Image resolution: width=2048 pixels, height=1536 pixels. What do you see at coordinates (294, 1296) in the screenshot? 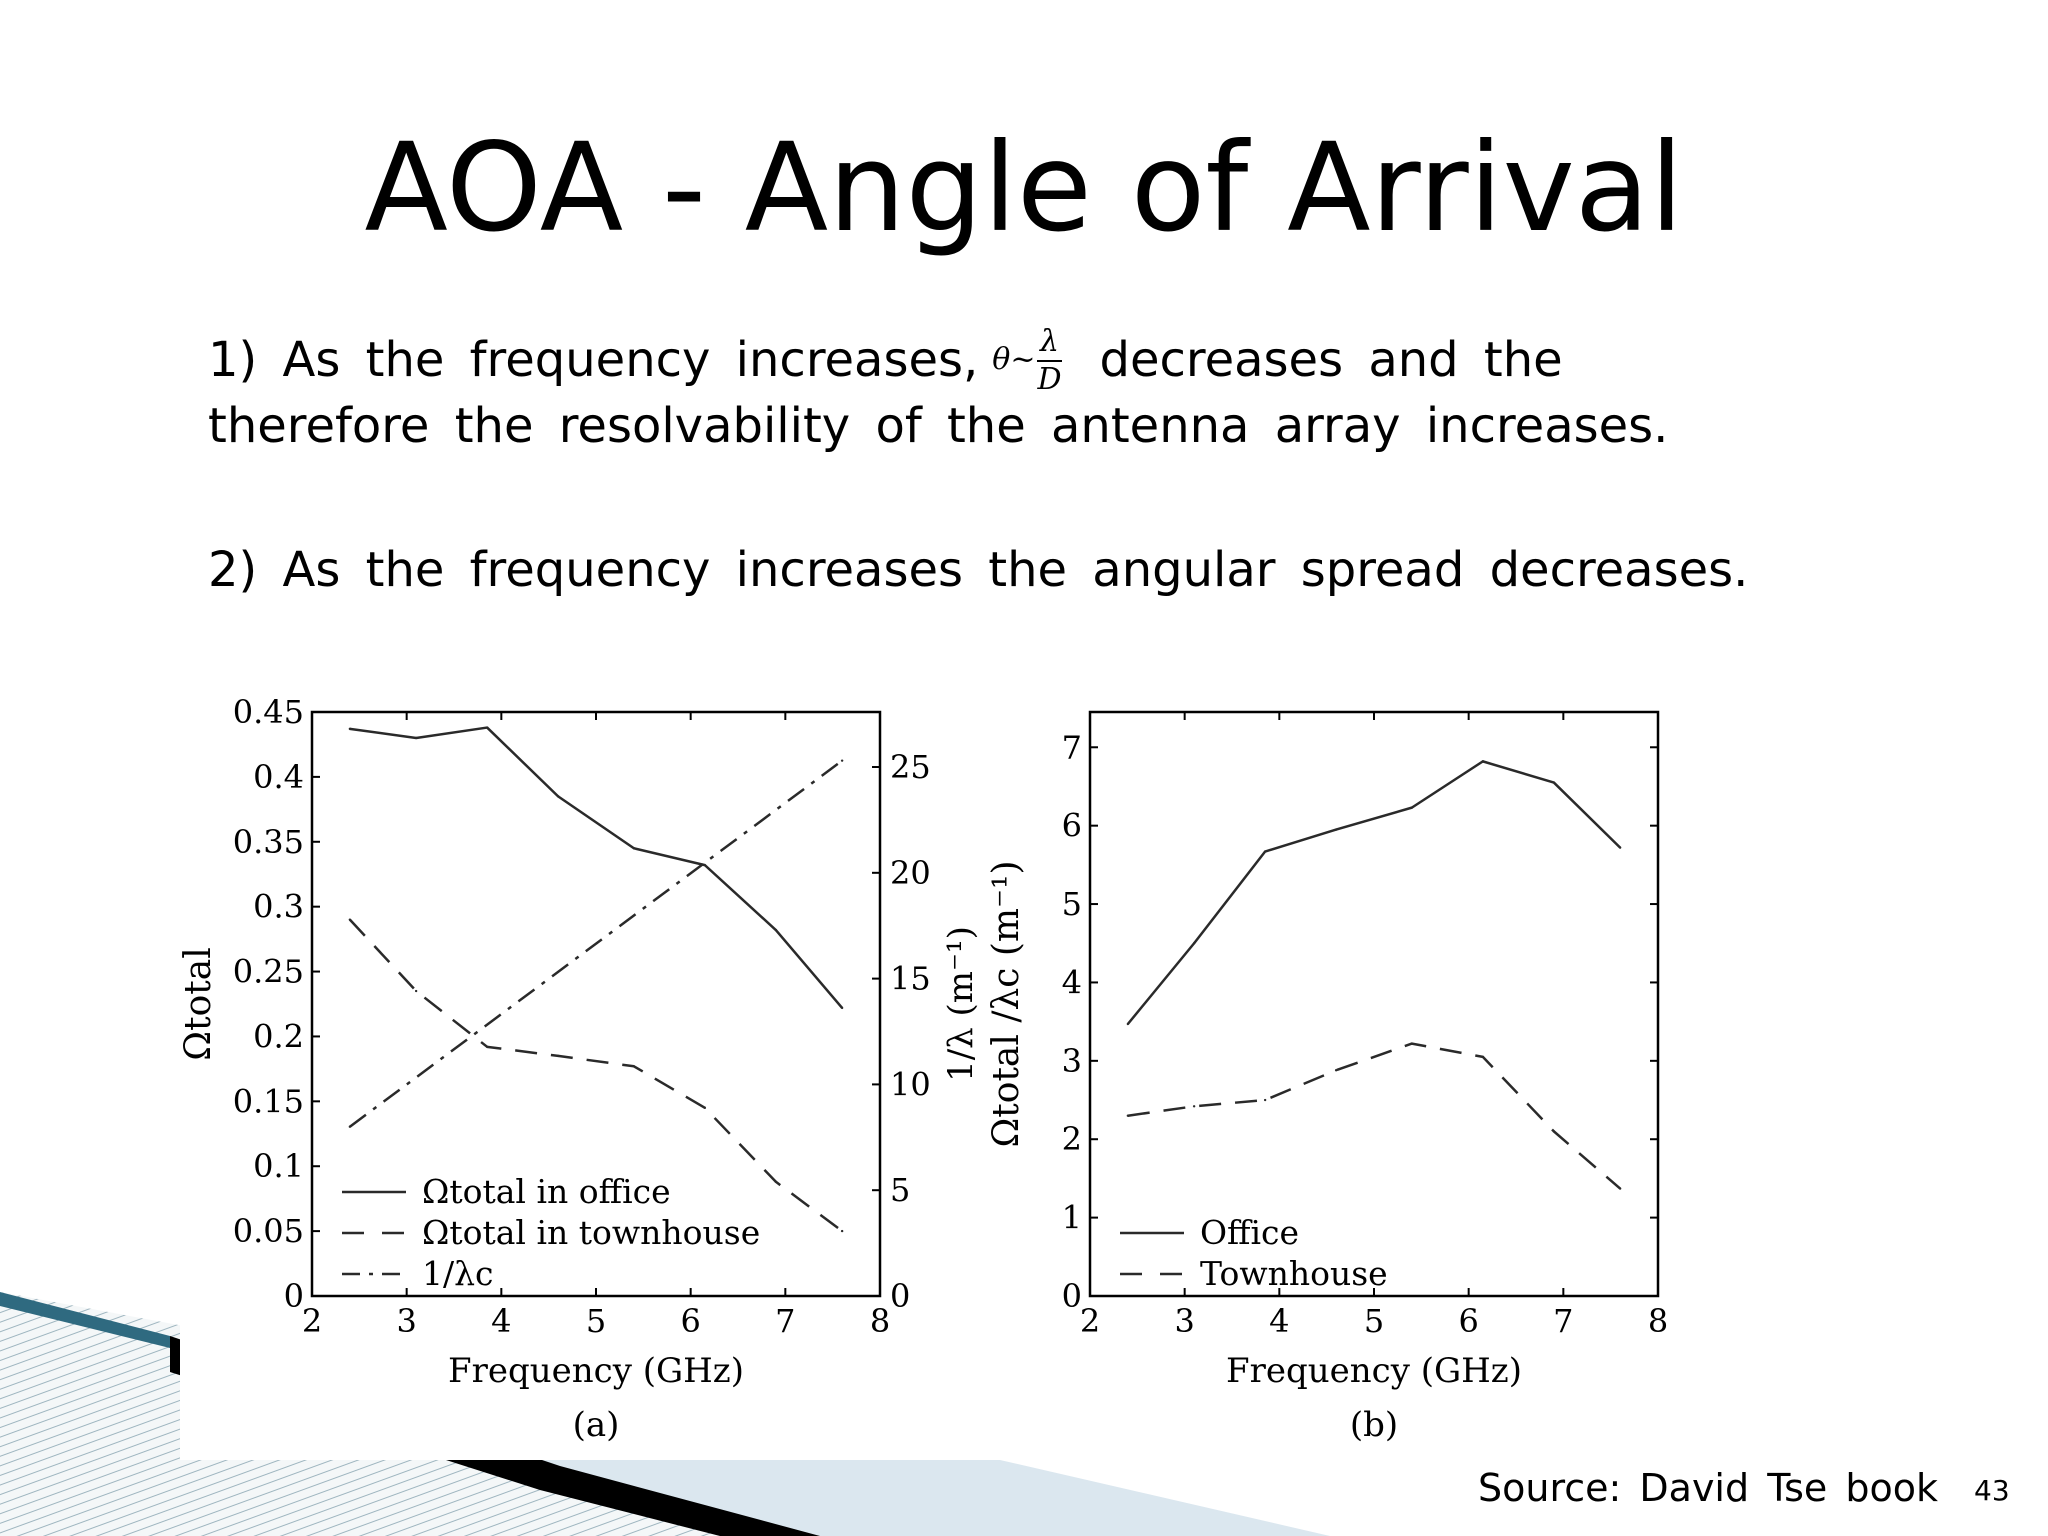
I see `y-tick-label: 0` at bounding box center [294, 1296].